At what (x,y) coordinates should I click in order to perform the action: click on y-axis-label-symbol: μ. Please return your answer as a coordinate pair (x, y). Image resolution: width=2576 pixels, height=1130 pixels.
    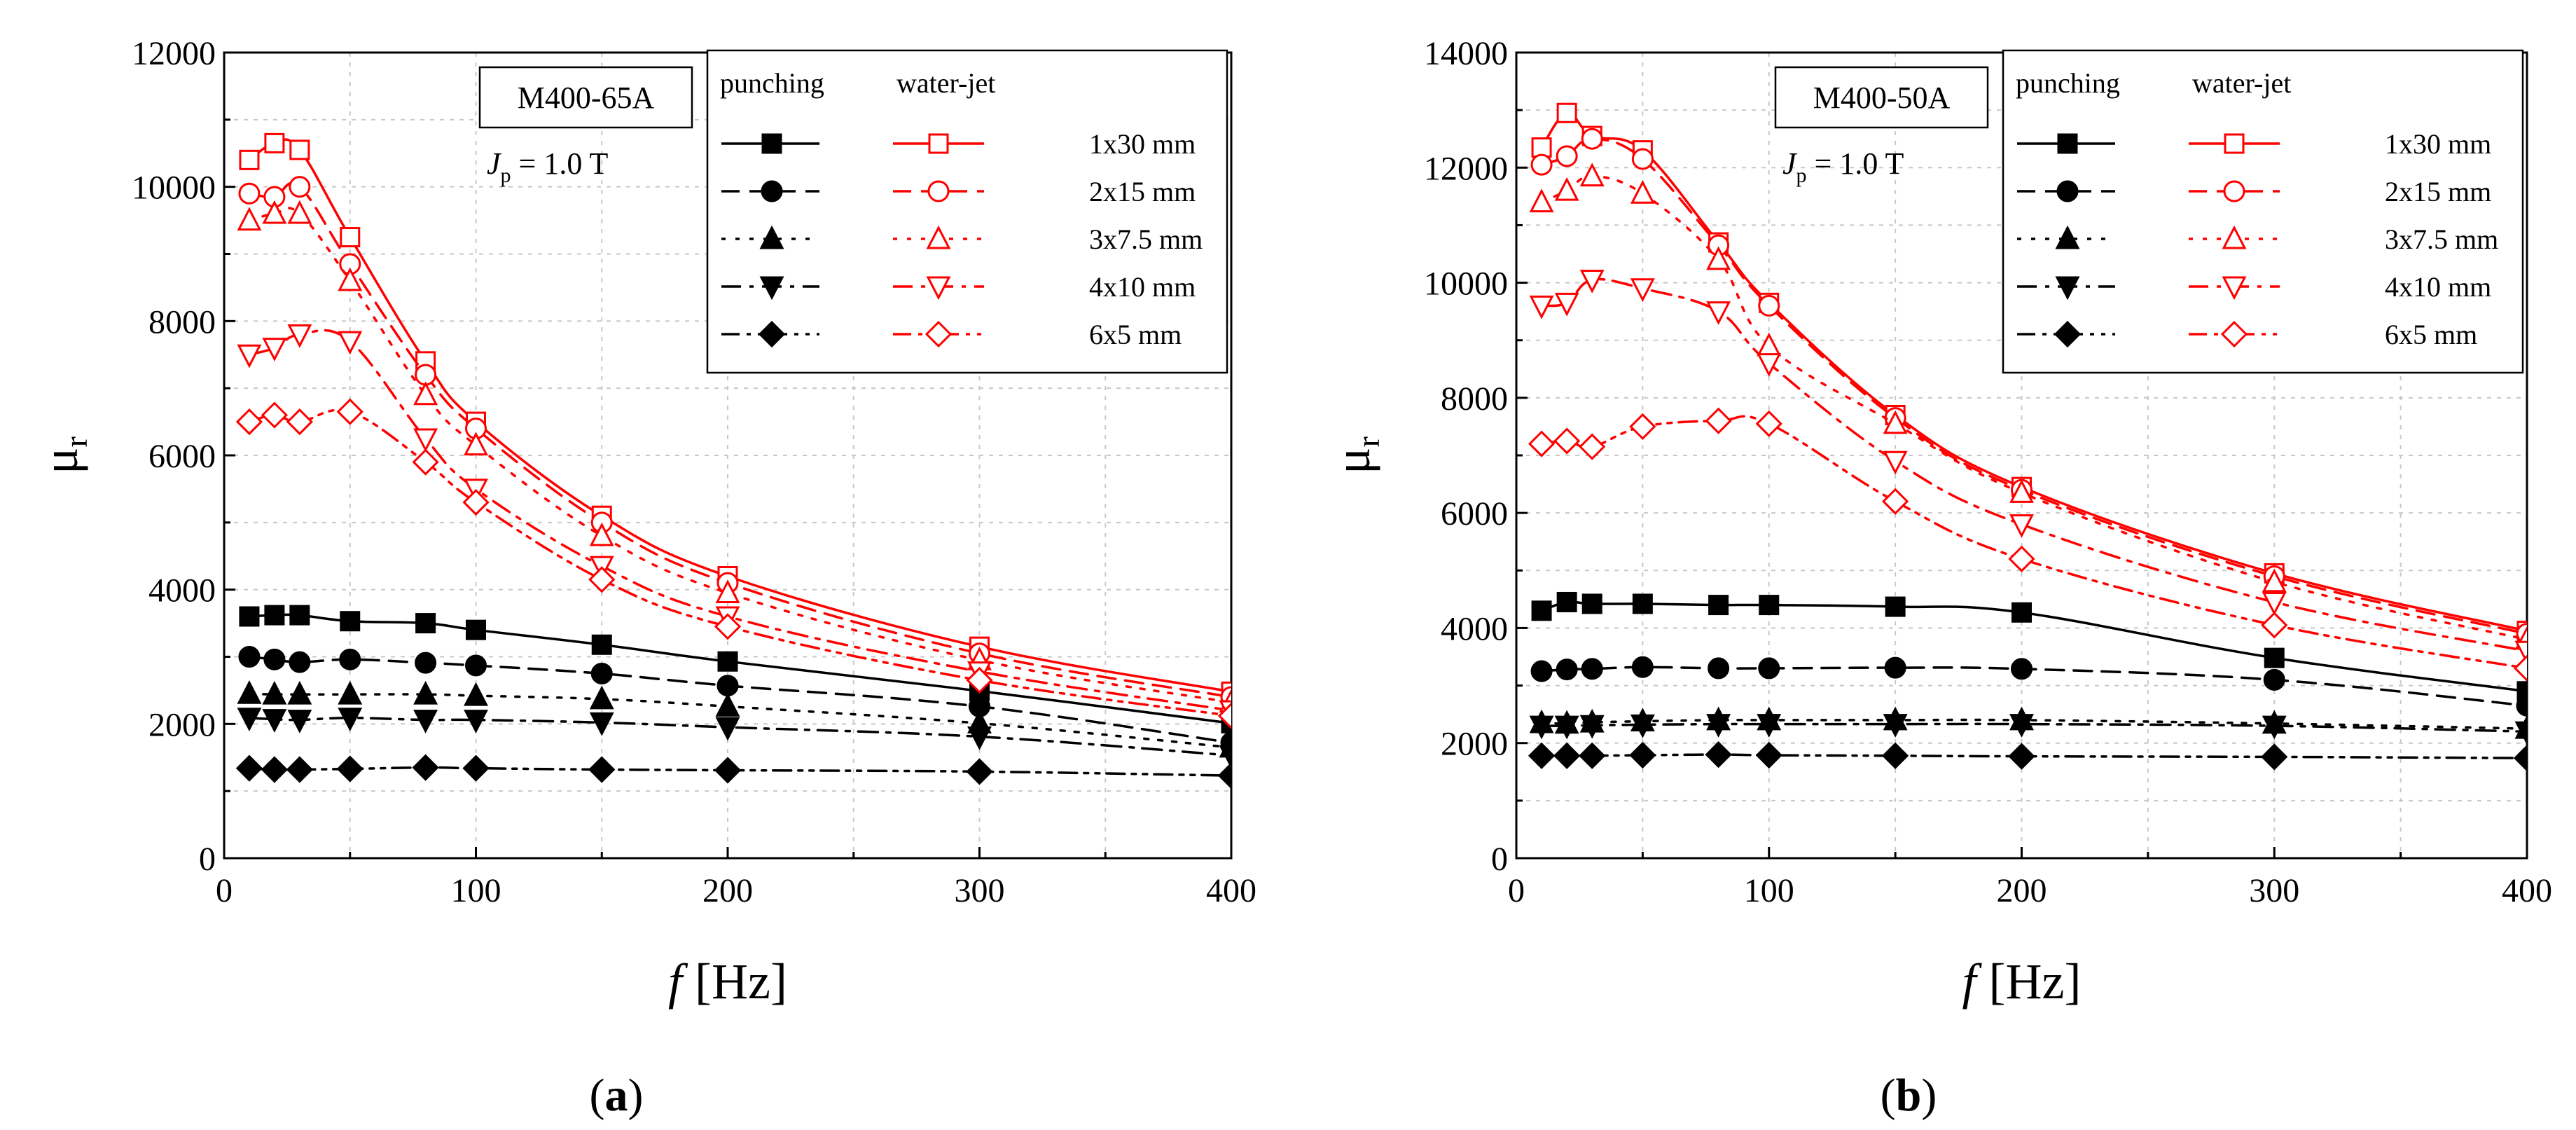
    Looking at the image, I should click on (1352, 460).